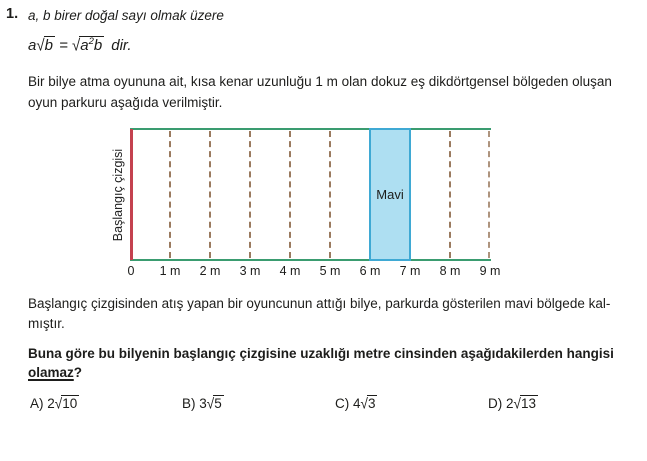 Image resolution: width=647 pixels, height=461 pixels. Describe the element at coordinates (131, 271) in the screenshot. I see `axis-label-0: 0` at that location.